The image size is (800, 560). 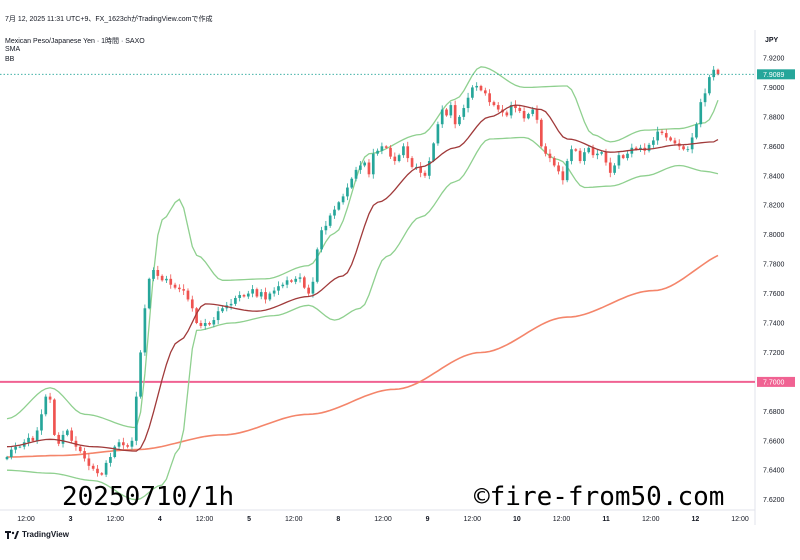 What do you see at coordinates (13, 49) in the screenshot?
I see `indicator-sma: SMA` at bounding box center [13, 49].